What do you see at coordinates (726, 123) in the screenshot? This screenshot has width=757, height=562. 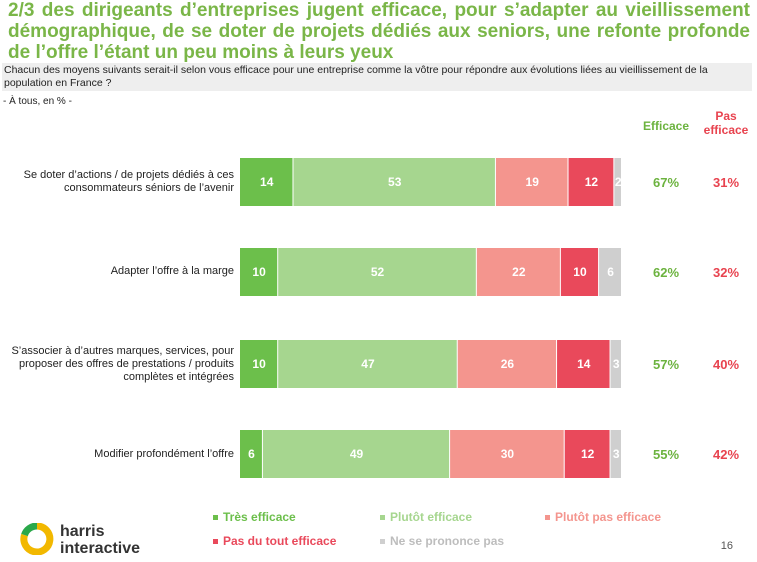 I see `column-header-pas-efficace: Pas efficace` at bounding box center [726, 123].